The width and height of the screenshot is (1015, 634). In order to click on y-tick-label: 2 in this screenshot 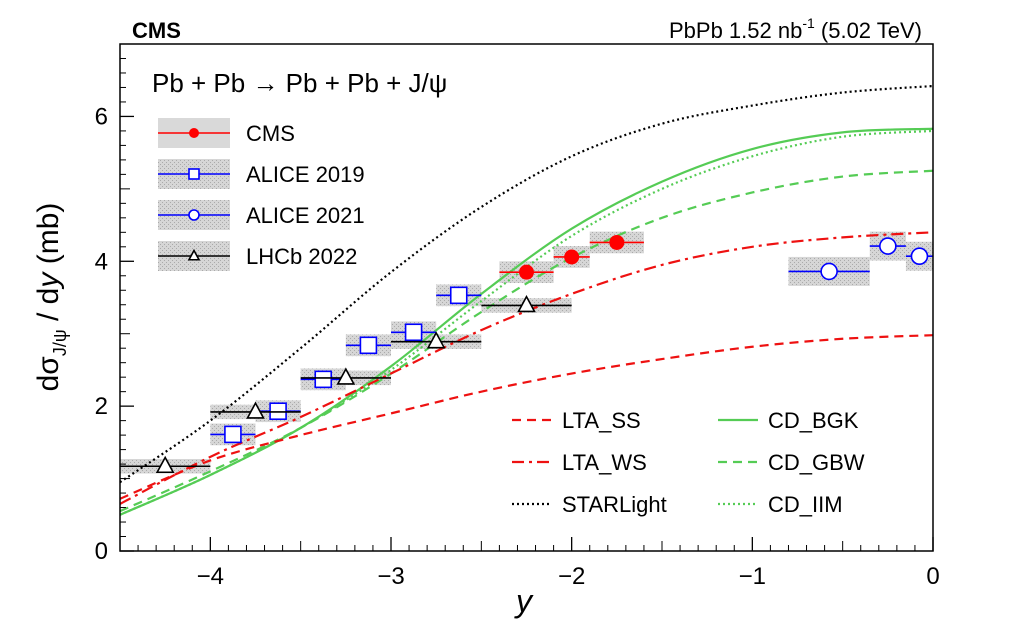, I will do `click(101, 406)`.